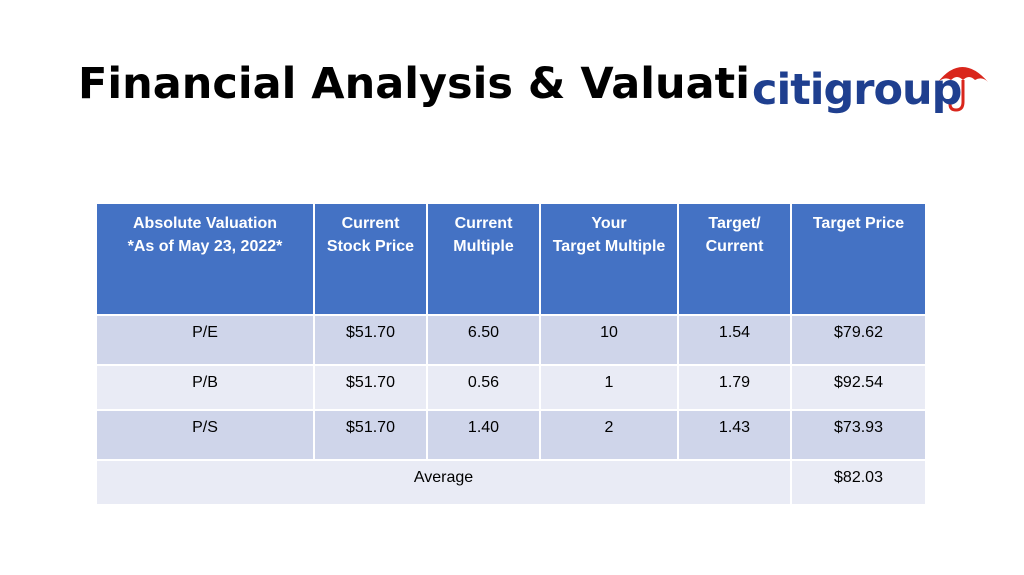  What do you see at coordinates (205, 435) in the screenshot?
I see `metric-cell: P/S` at bounding box center [205, 435].